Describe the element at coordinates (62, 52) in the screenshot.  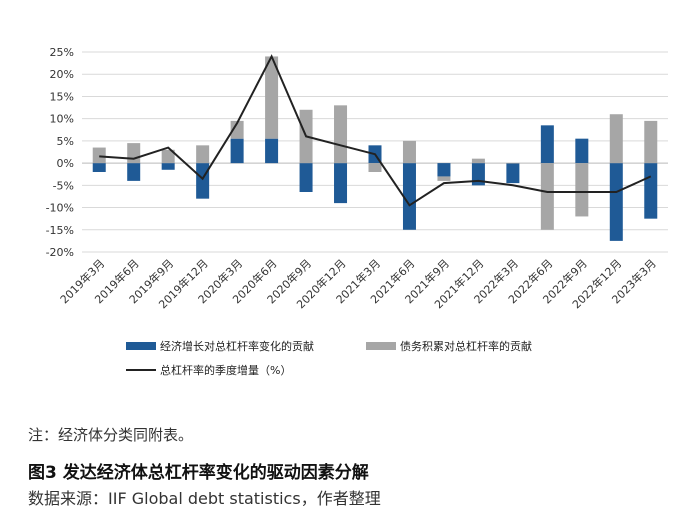
I see `y-tick-label: 25%` at that location.